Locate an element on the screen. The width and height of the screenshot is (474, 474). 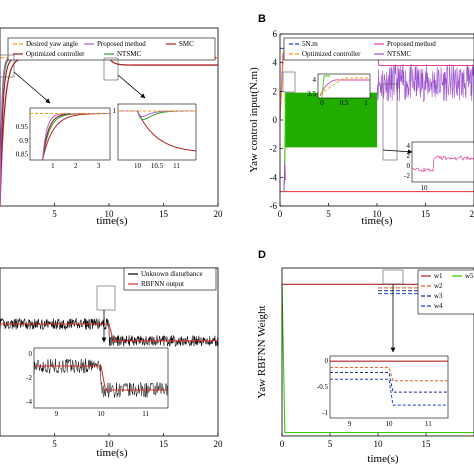
panel-a-inset-2-ytick: 1 is located at coordinates (115, 111).